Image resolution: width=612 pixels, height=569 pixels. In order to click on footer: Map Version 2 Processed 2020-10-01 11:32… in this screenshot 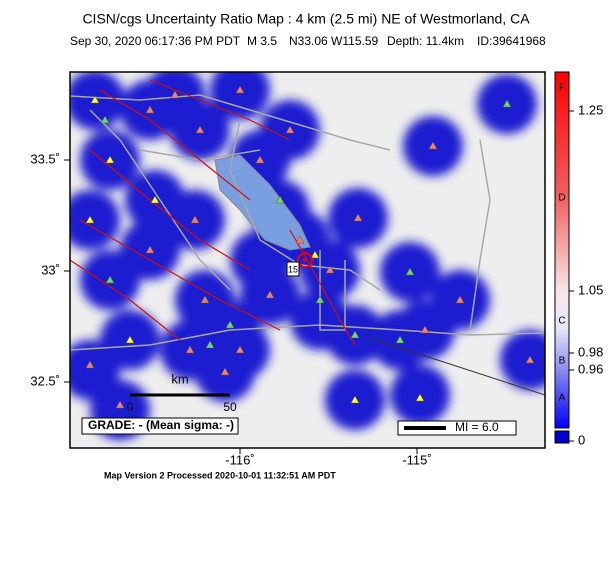, I will do `click(220, 475)`.